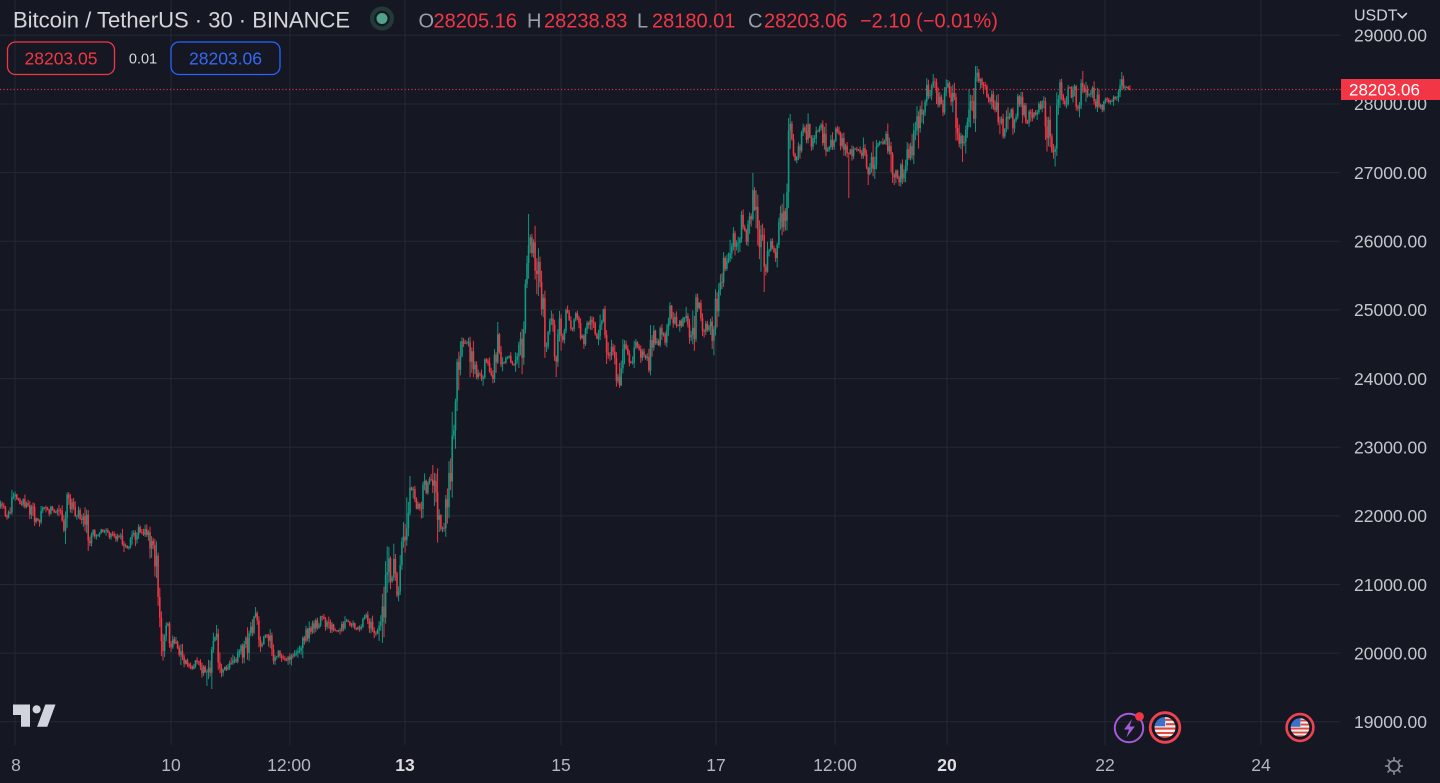  Describe the element at coordinates (715, 765) in the screenshot. I see `svg-text: 17` at that location.